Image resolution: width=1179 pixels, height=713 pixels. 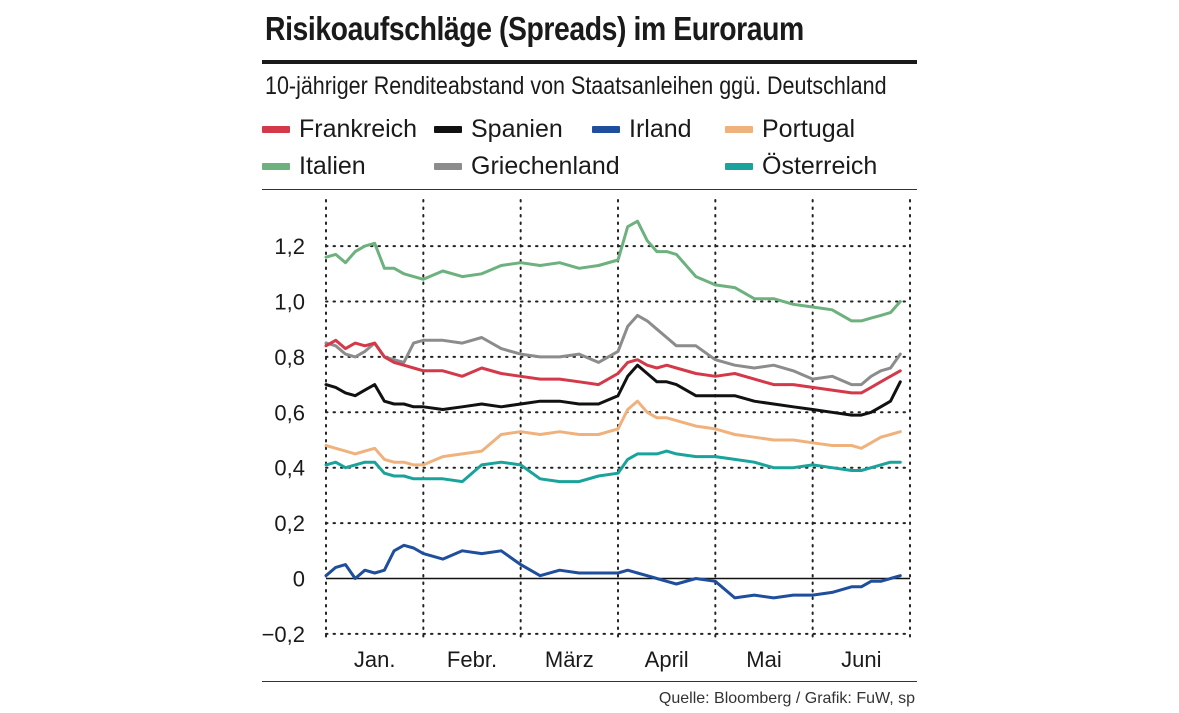 What do you see at coordinates (289, 523) in the screenshot?
I see `y-tick-label: 0,2` at bounding box center [289, 523].